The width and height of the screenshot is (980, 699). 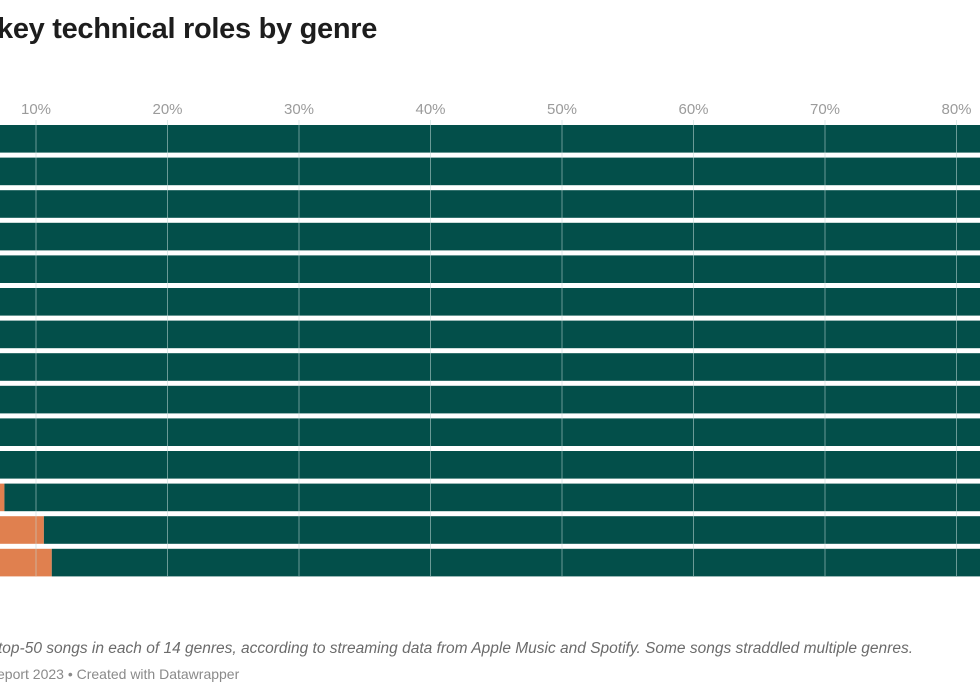 What do you see at coordinates (167, 109) in the screenshot?
I see `x-tick-label: 20%` at bounding box center [167, 109].